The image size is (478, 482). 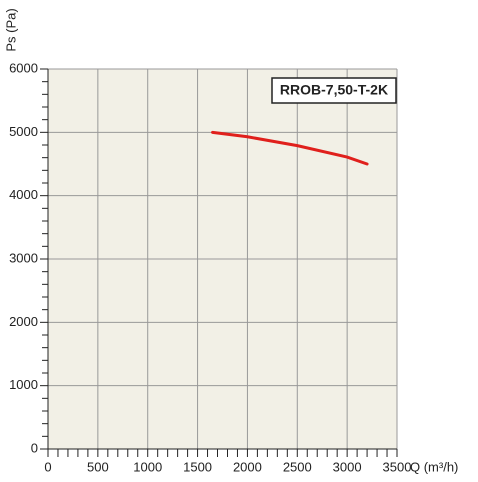 What do you see at coordinates (23, 257) in the screenshot?
I see `y-tick-label: 3000` at bounding box center [23, 257].